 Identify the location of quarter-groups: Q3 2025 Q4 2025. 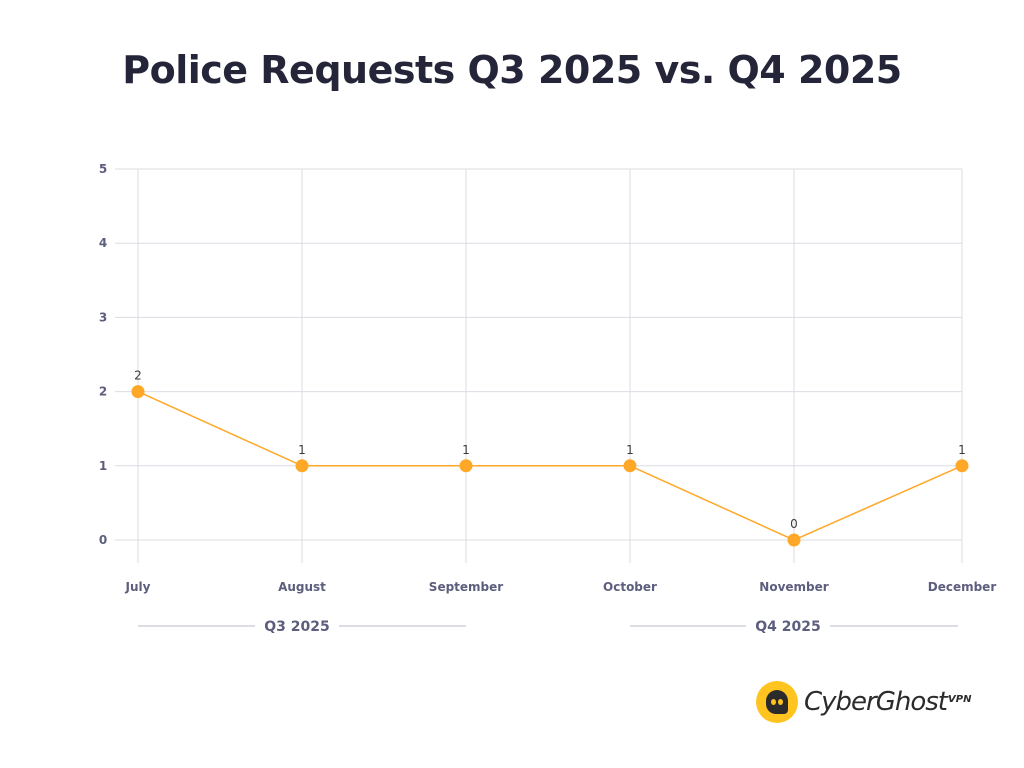
(548, 627).